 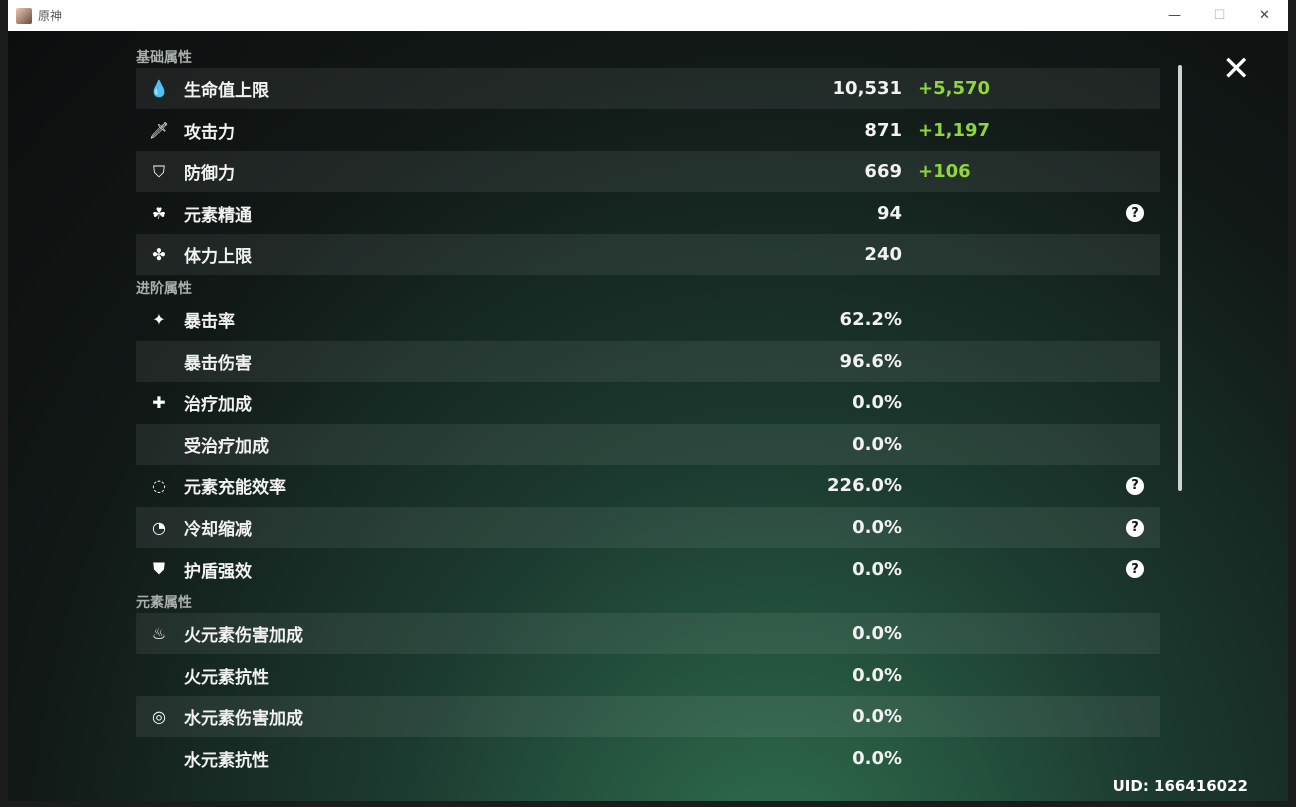 What do you see at coordinates (648, 675) in the screenshot?
I see `stat-row: 火元素抗性 0.0%` at bounding box center [648, 675].